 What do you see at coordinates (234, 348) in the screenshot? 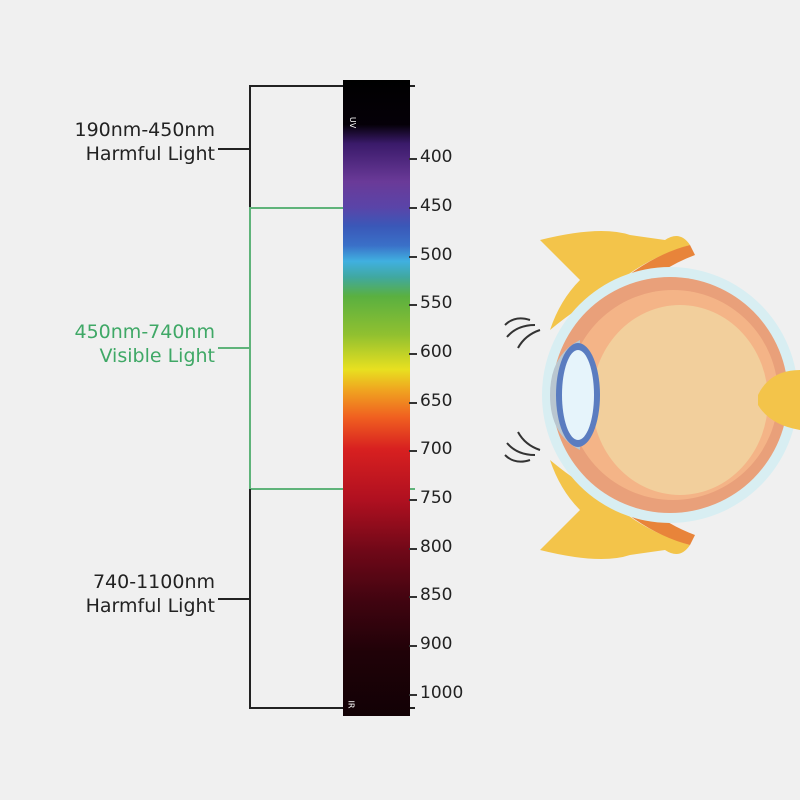
I see `visible-bracket-pointer` at bounding box center [234, 348].